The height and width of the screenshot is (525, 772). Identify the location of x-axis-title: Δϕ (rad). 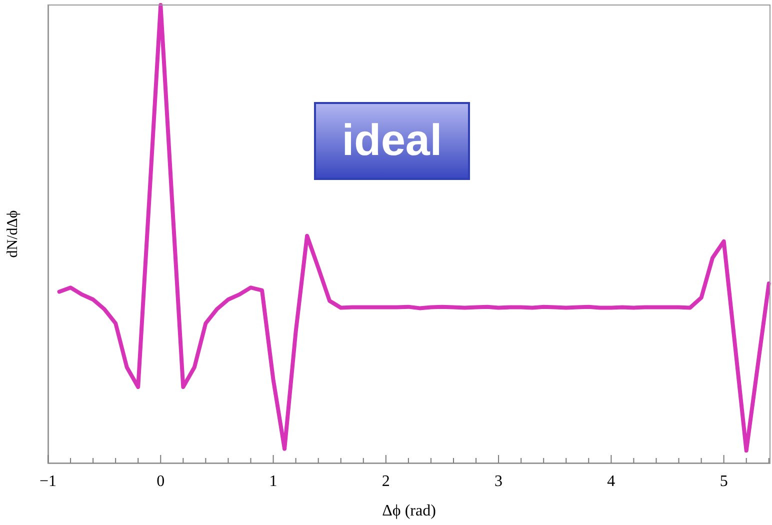
(409, 511).